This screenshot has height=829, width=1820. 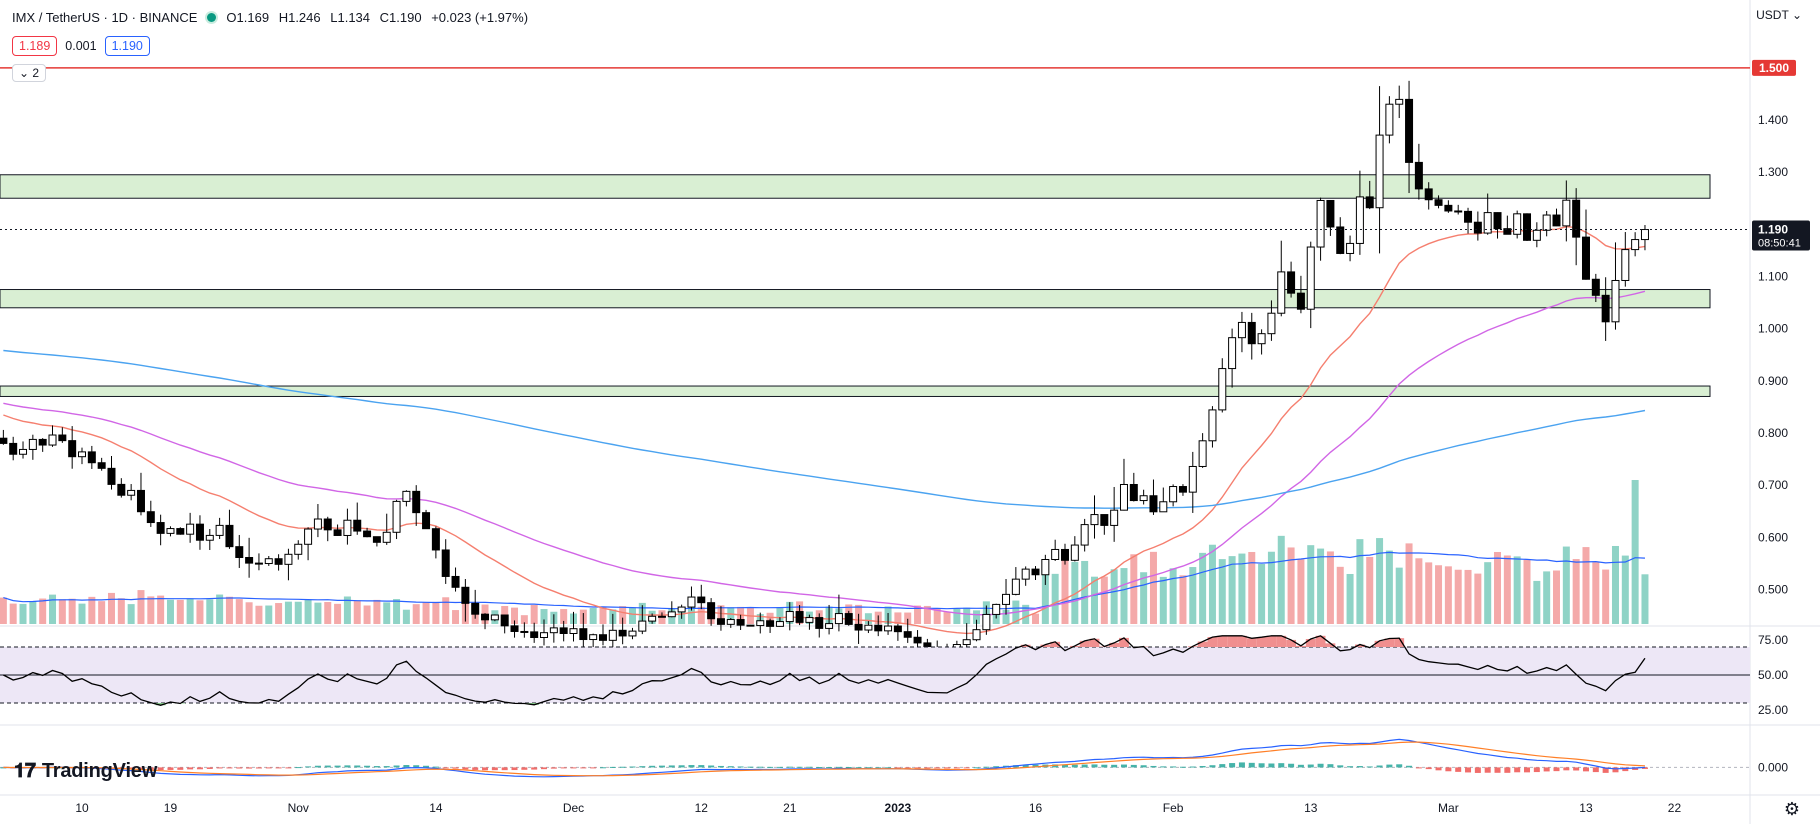 I want to click on market-status-dot-icon, so click(x=211, y=17).